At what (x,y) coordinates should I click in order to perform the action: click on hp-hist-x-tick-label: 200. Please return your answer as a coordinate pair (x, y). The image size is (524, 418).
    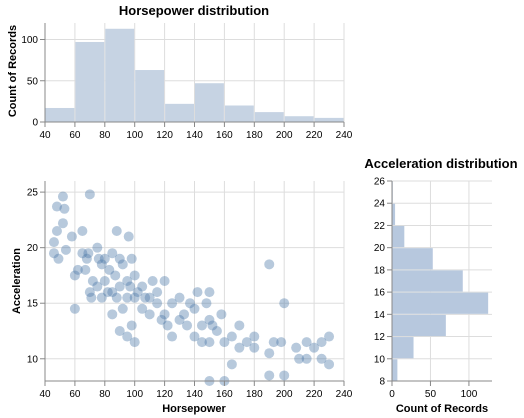
    Looking at the image, I should click on (284, 135).